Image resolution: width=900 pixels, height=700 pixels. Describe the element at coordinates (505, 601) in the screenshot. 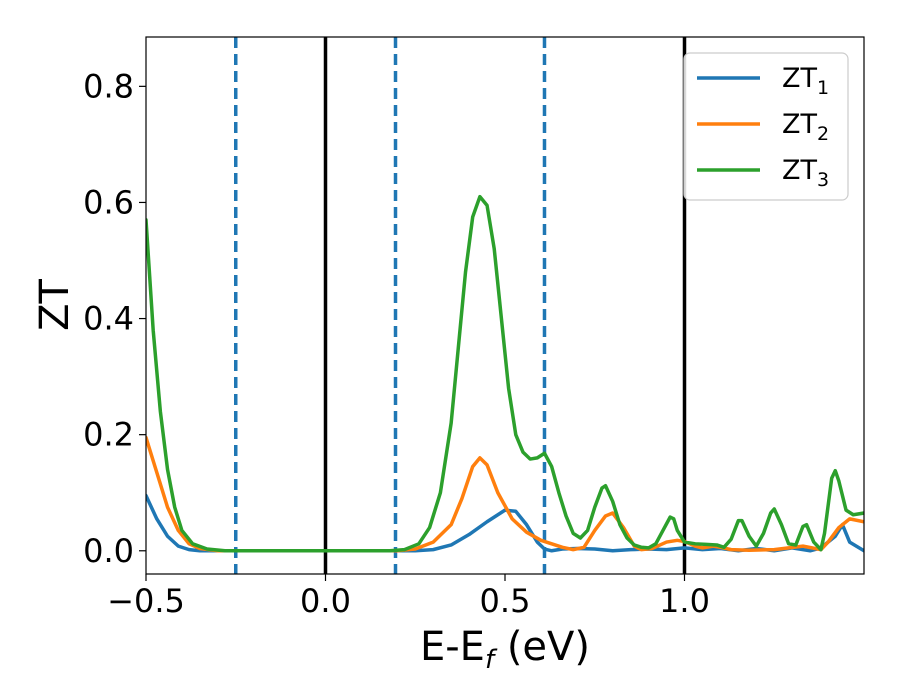

I see `x-tick-label: 0.5` at that location.